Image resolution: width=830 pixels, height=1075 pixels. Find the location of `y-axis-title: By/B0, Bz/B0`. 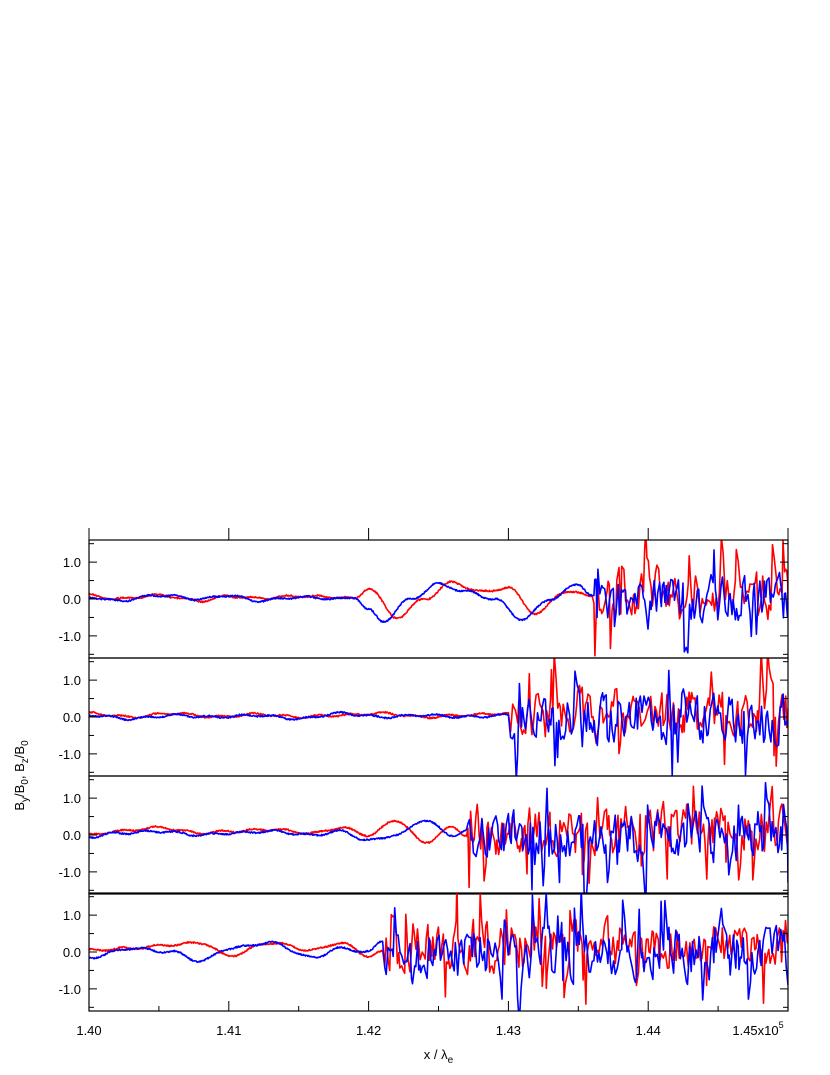

y-axis-title: By/B0, Bz/B0 is located at coordinates (21, 775).